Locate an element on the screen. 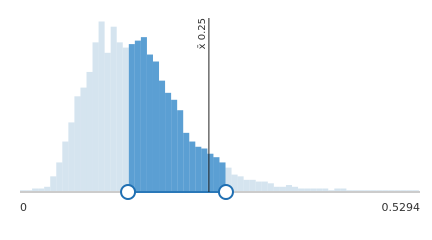 This screenshot has width=432, height=240. mean-label: x̄ 0.25 is located at coordinates (202, 33).